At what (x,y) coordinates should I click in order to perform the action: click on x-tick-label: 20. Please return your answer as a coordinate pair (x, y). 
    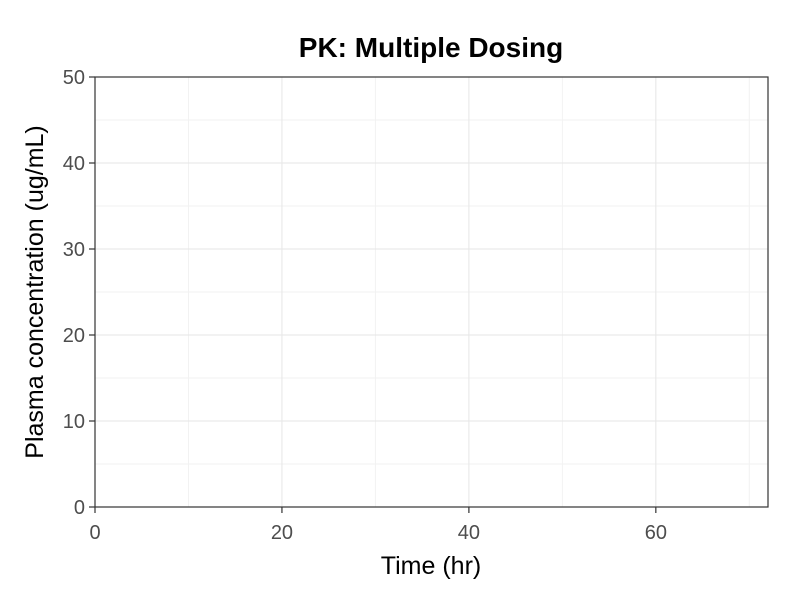
    Looking at the image, I should click on (282, 533).